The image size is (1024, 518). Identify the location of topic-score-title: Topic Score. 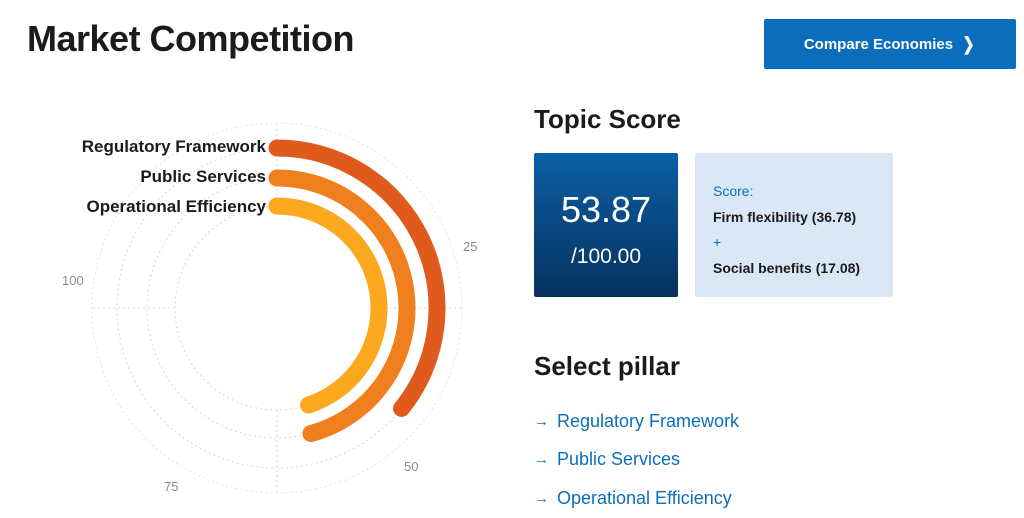
(607, 119).